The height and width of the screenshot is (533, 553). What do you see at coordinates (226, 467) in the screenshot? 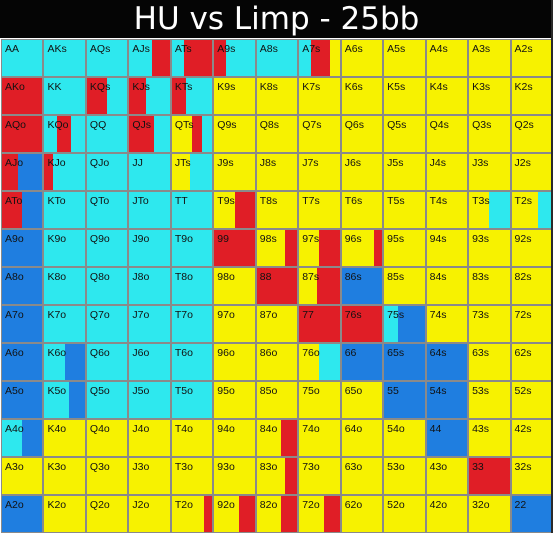
I see `hand-label: 93o` at bounding box center [226, 467].